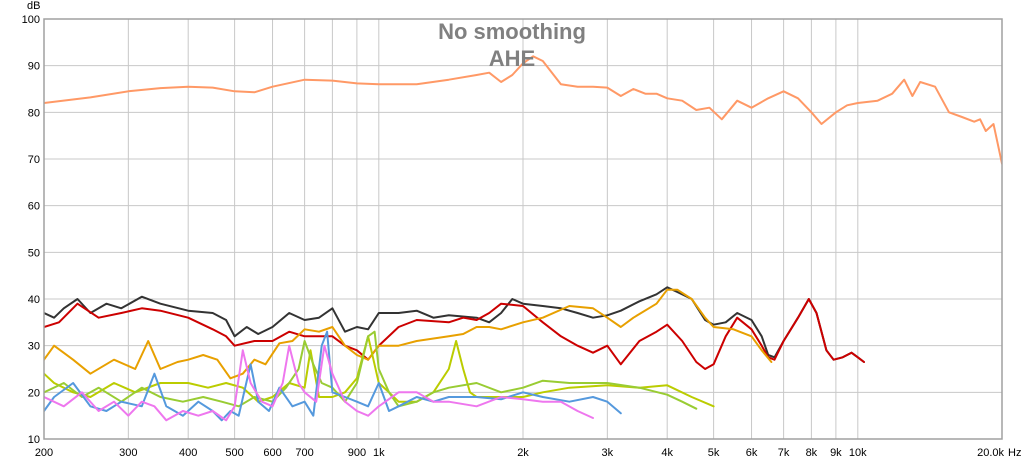 The image size is (1024, 463). Describe the element at coordinates (188, 453) in the screenshot. I see `x-tick-label: 400` at that location.